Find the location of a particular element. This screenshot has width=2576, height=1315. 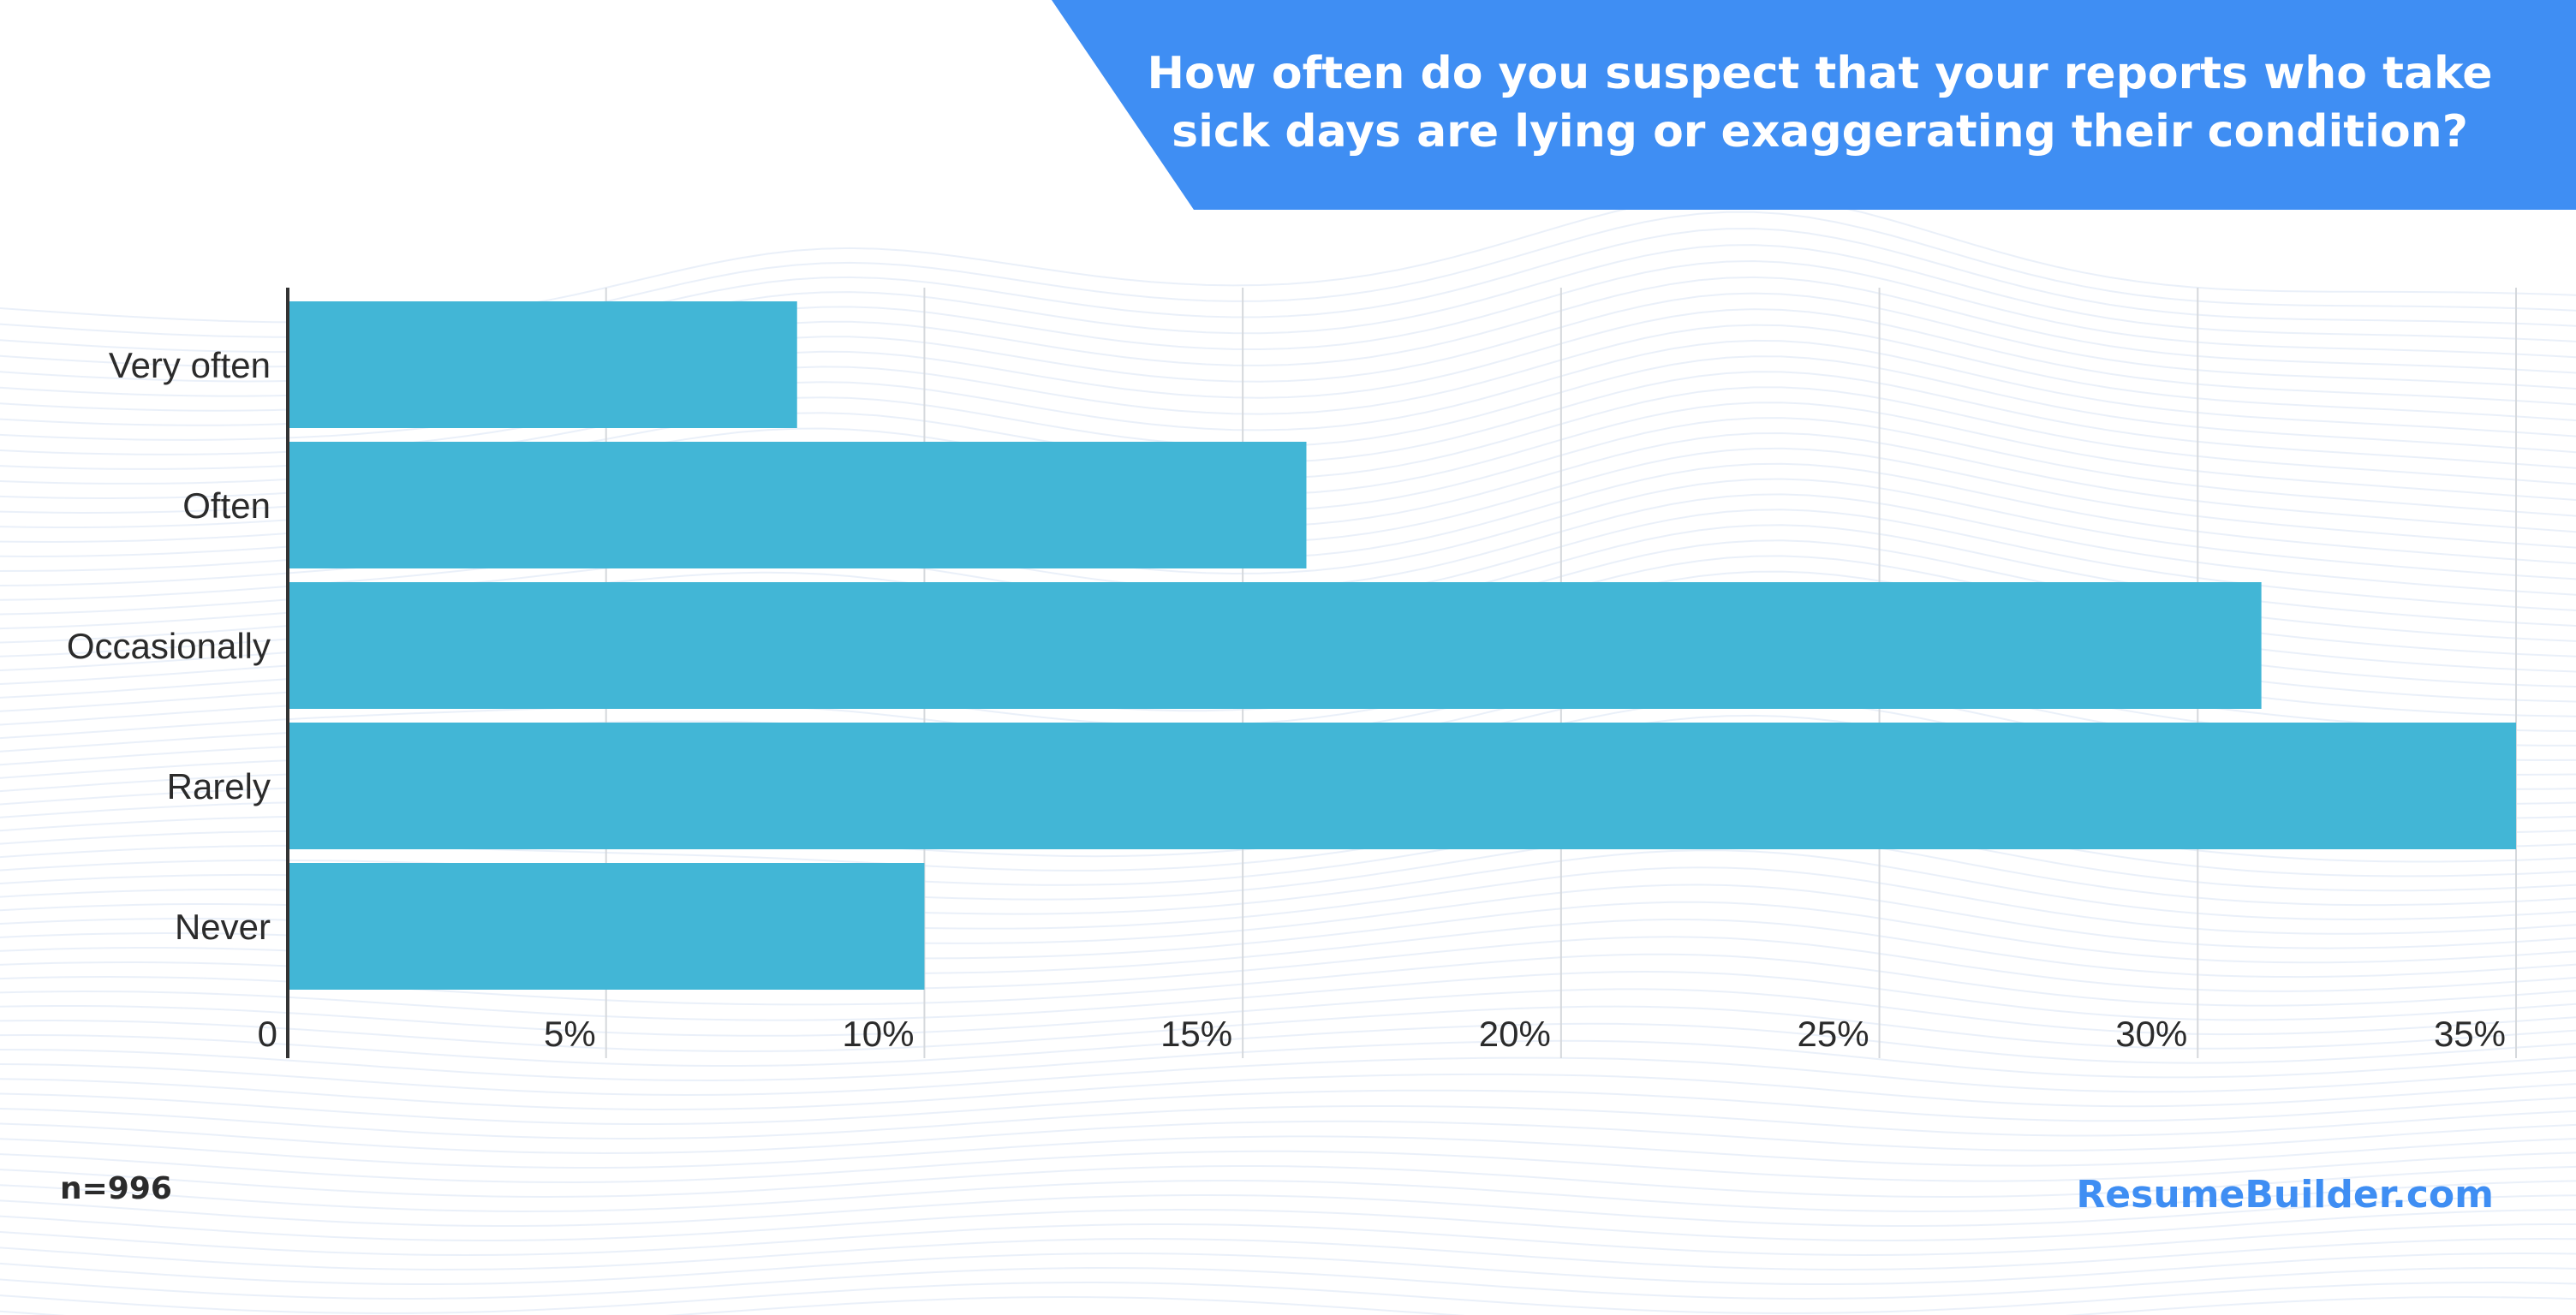

category-labels: Very often Often Occasionally Rarely Never is located at coordinates (169, 646).